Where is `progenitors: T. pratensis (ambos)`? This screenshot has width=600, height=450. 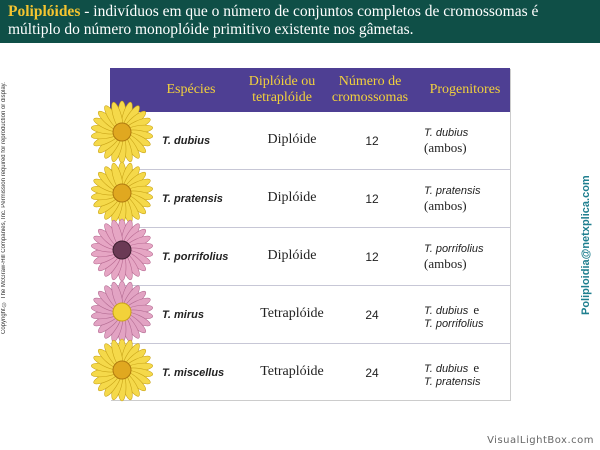
progenitors: T. pratensis (ambos) is located at coordinates (467, 199).